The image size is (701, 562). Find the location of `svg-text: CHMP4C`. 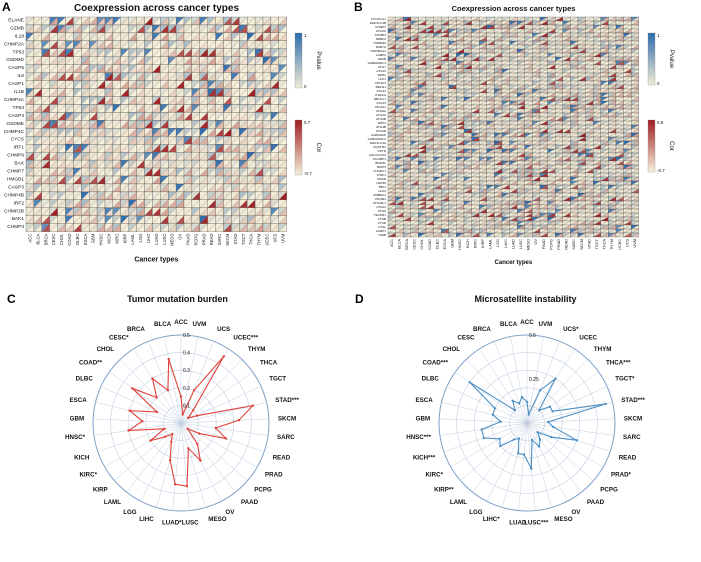

svg-text: CHMP4C is located at coordinates (14, 132).